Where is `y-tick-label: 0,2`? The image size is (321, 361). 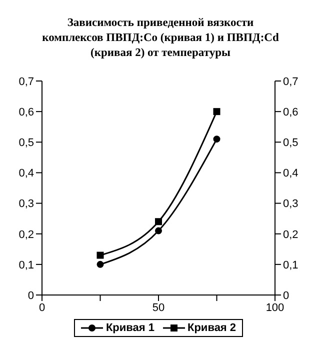 y-tick-label: 0,2 is located at coordinates (26, 234).